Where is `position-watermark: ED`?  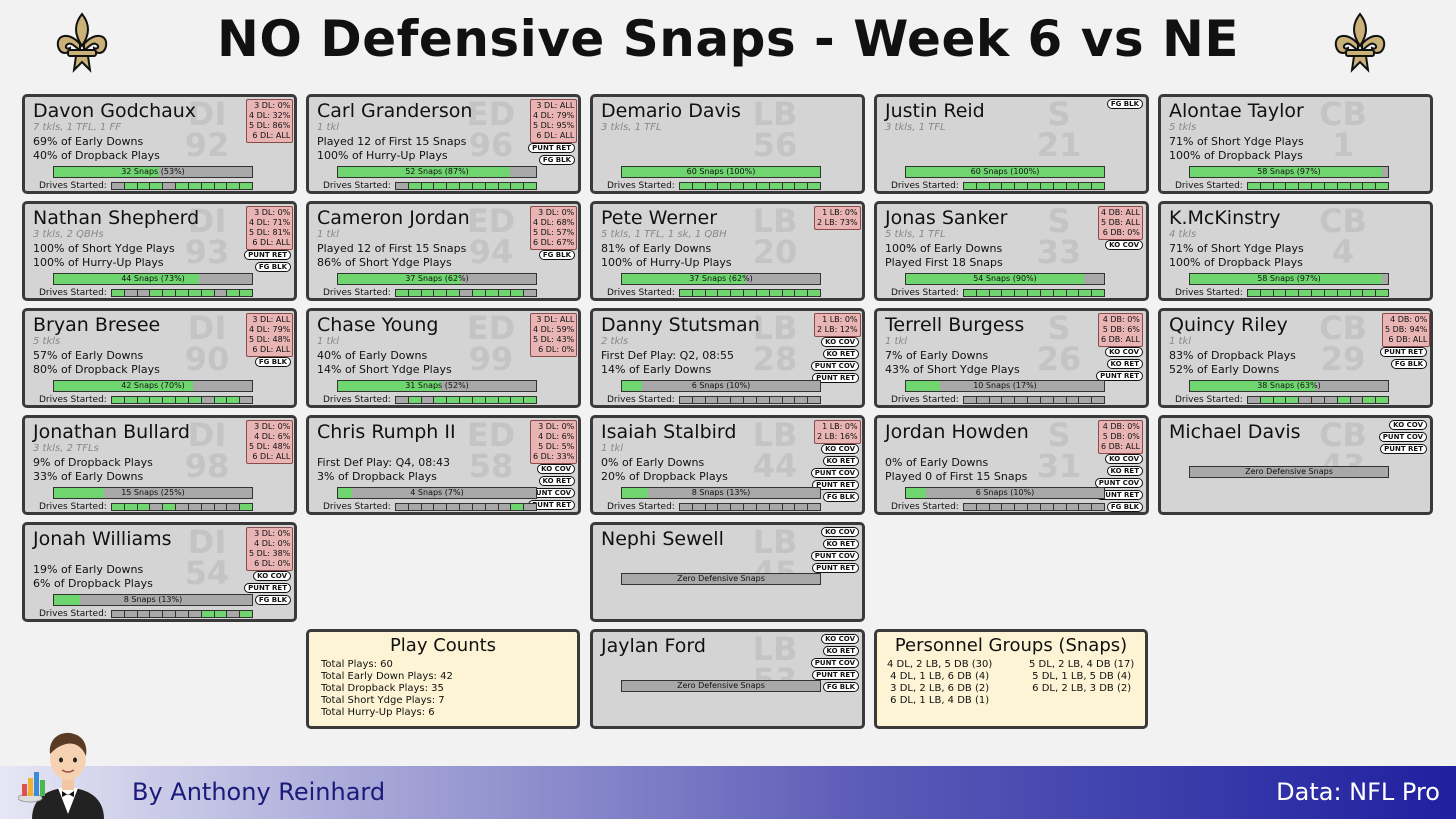 position-watermark: ED is located at coordinates (491, 328).